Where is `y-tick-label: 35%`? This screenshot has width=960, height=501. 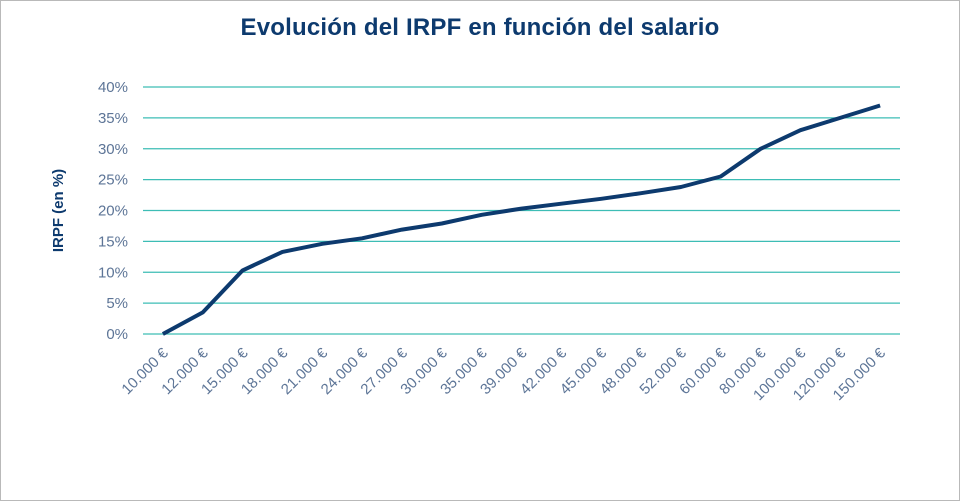 y-tick-label: 35% is located at coordinates (113, 118).